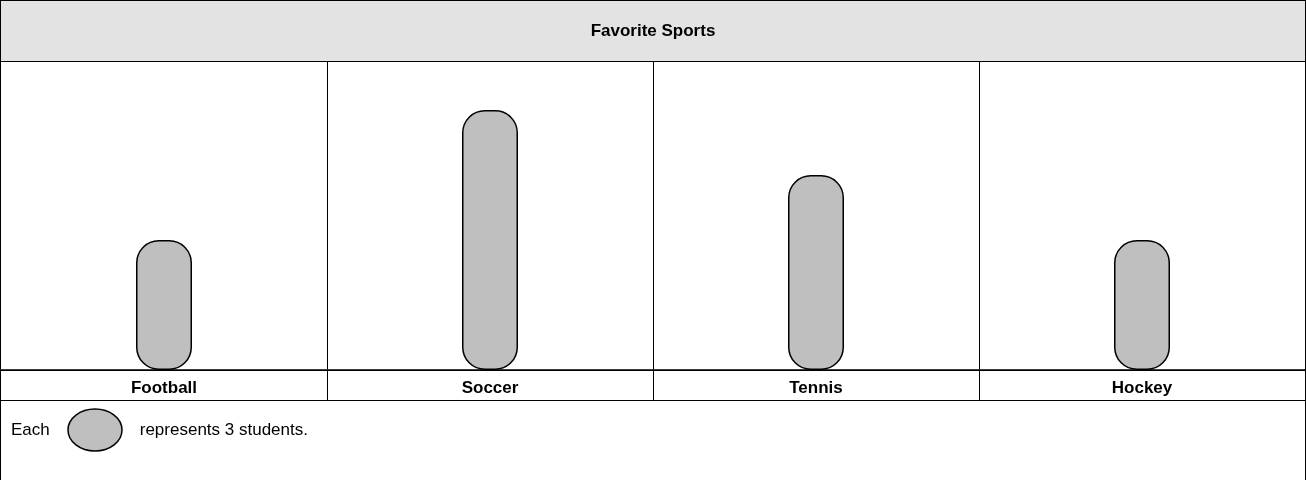  Describe the element at coordinates (1142, 387) in the screenshot. I see `x-tick-label: Hockey` at that location.